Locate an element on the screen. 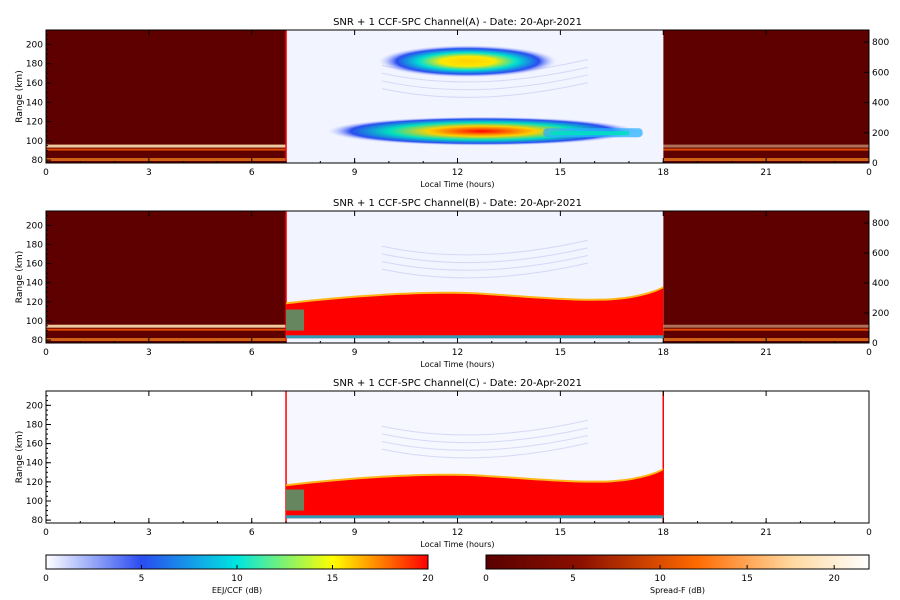 Image resolution: width=900 pixels, height=600 pixels. colorbar-spread-f: 0 5 10 15 20 Spread-F (dB) is located at coordinates (676, 574).